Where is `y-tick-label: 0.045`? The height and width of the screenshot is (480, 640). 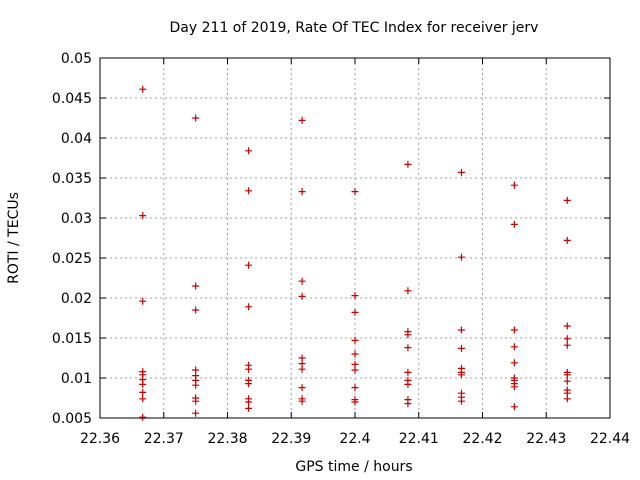
y-tick-label: 0.045 is located at coordinates (72, 99).